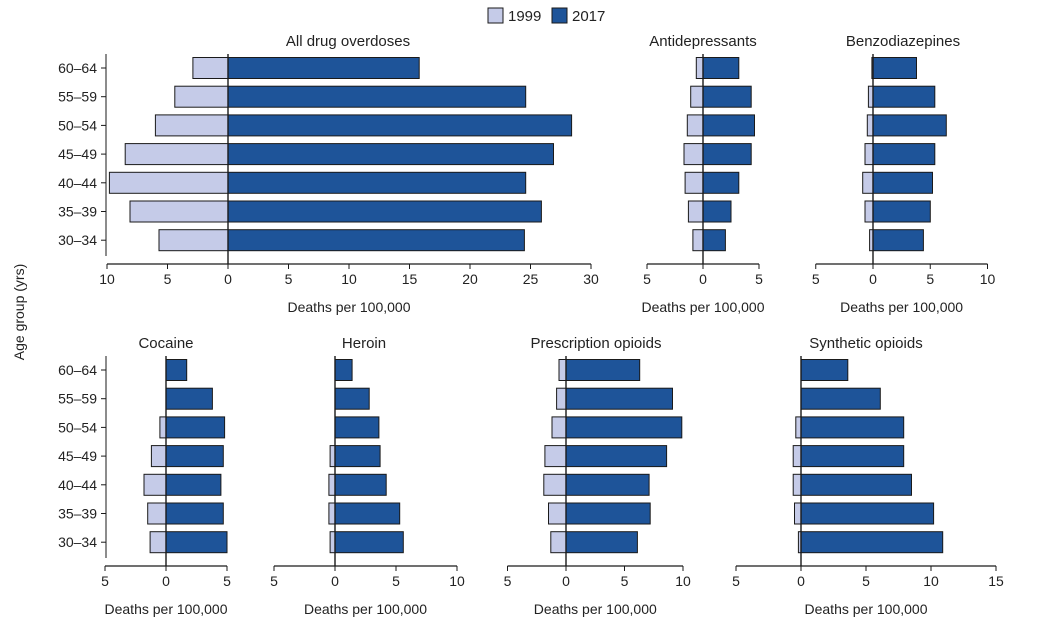  What do you see at coordinates (77, 97) in the screenshot?
I see `y-tick-label: 55–59` at bounding box center [77, 97].